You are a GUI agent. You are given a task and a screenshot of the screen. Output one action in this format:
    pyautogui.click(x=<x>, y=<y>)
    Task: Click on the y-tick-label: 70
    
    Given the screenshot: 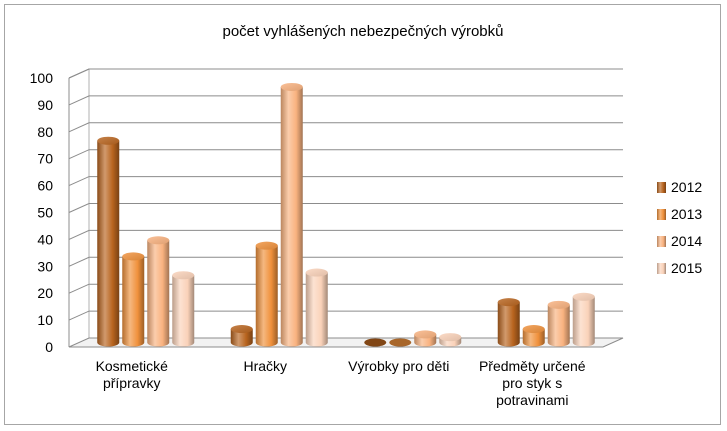 What is the action you would take?
    pyautogui.click(x=45, y=159)
    